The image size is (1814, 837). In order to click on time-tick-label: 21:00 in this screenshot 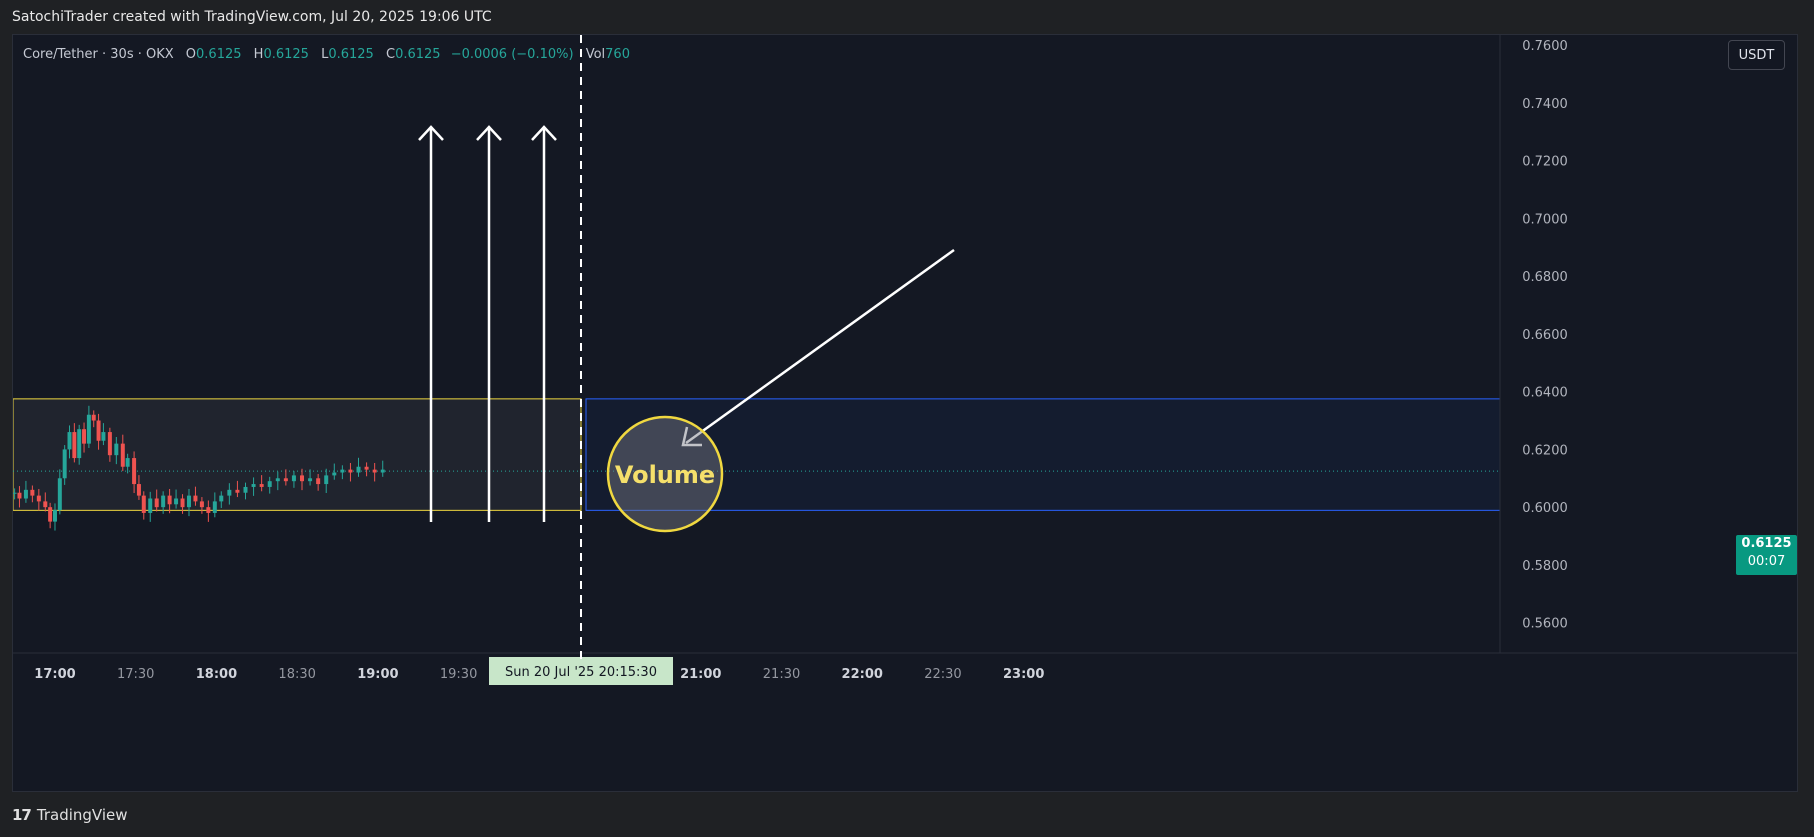, I will do `click(700, 674)`.